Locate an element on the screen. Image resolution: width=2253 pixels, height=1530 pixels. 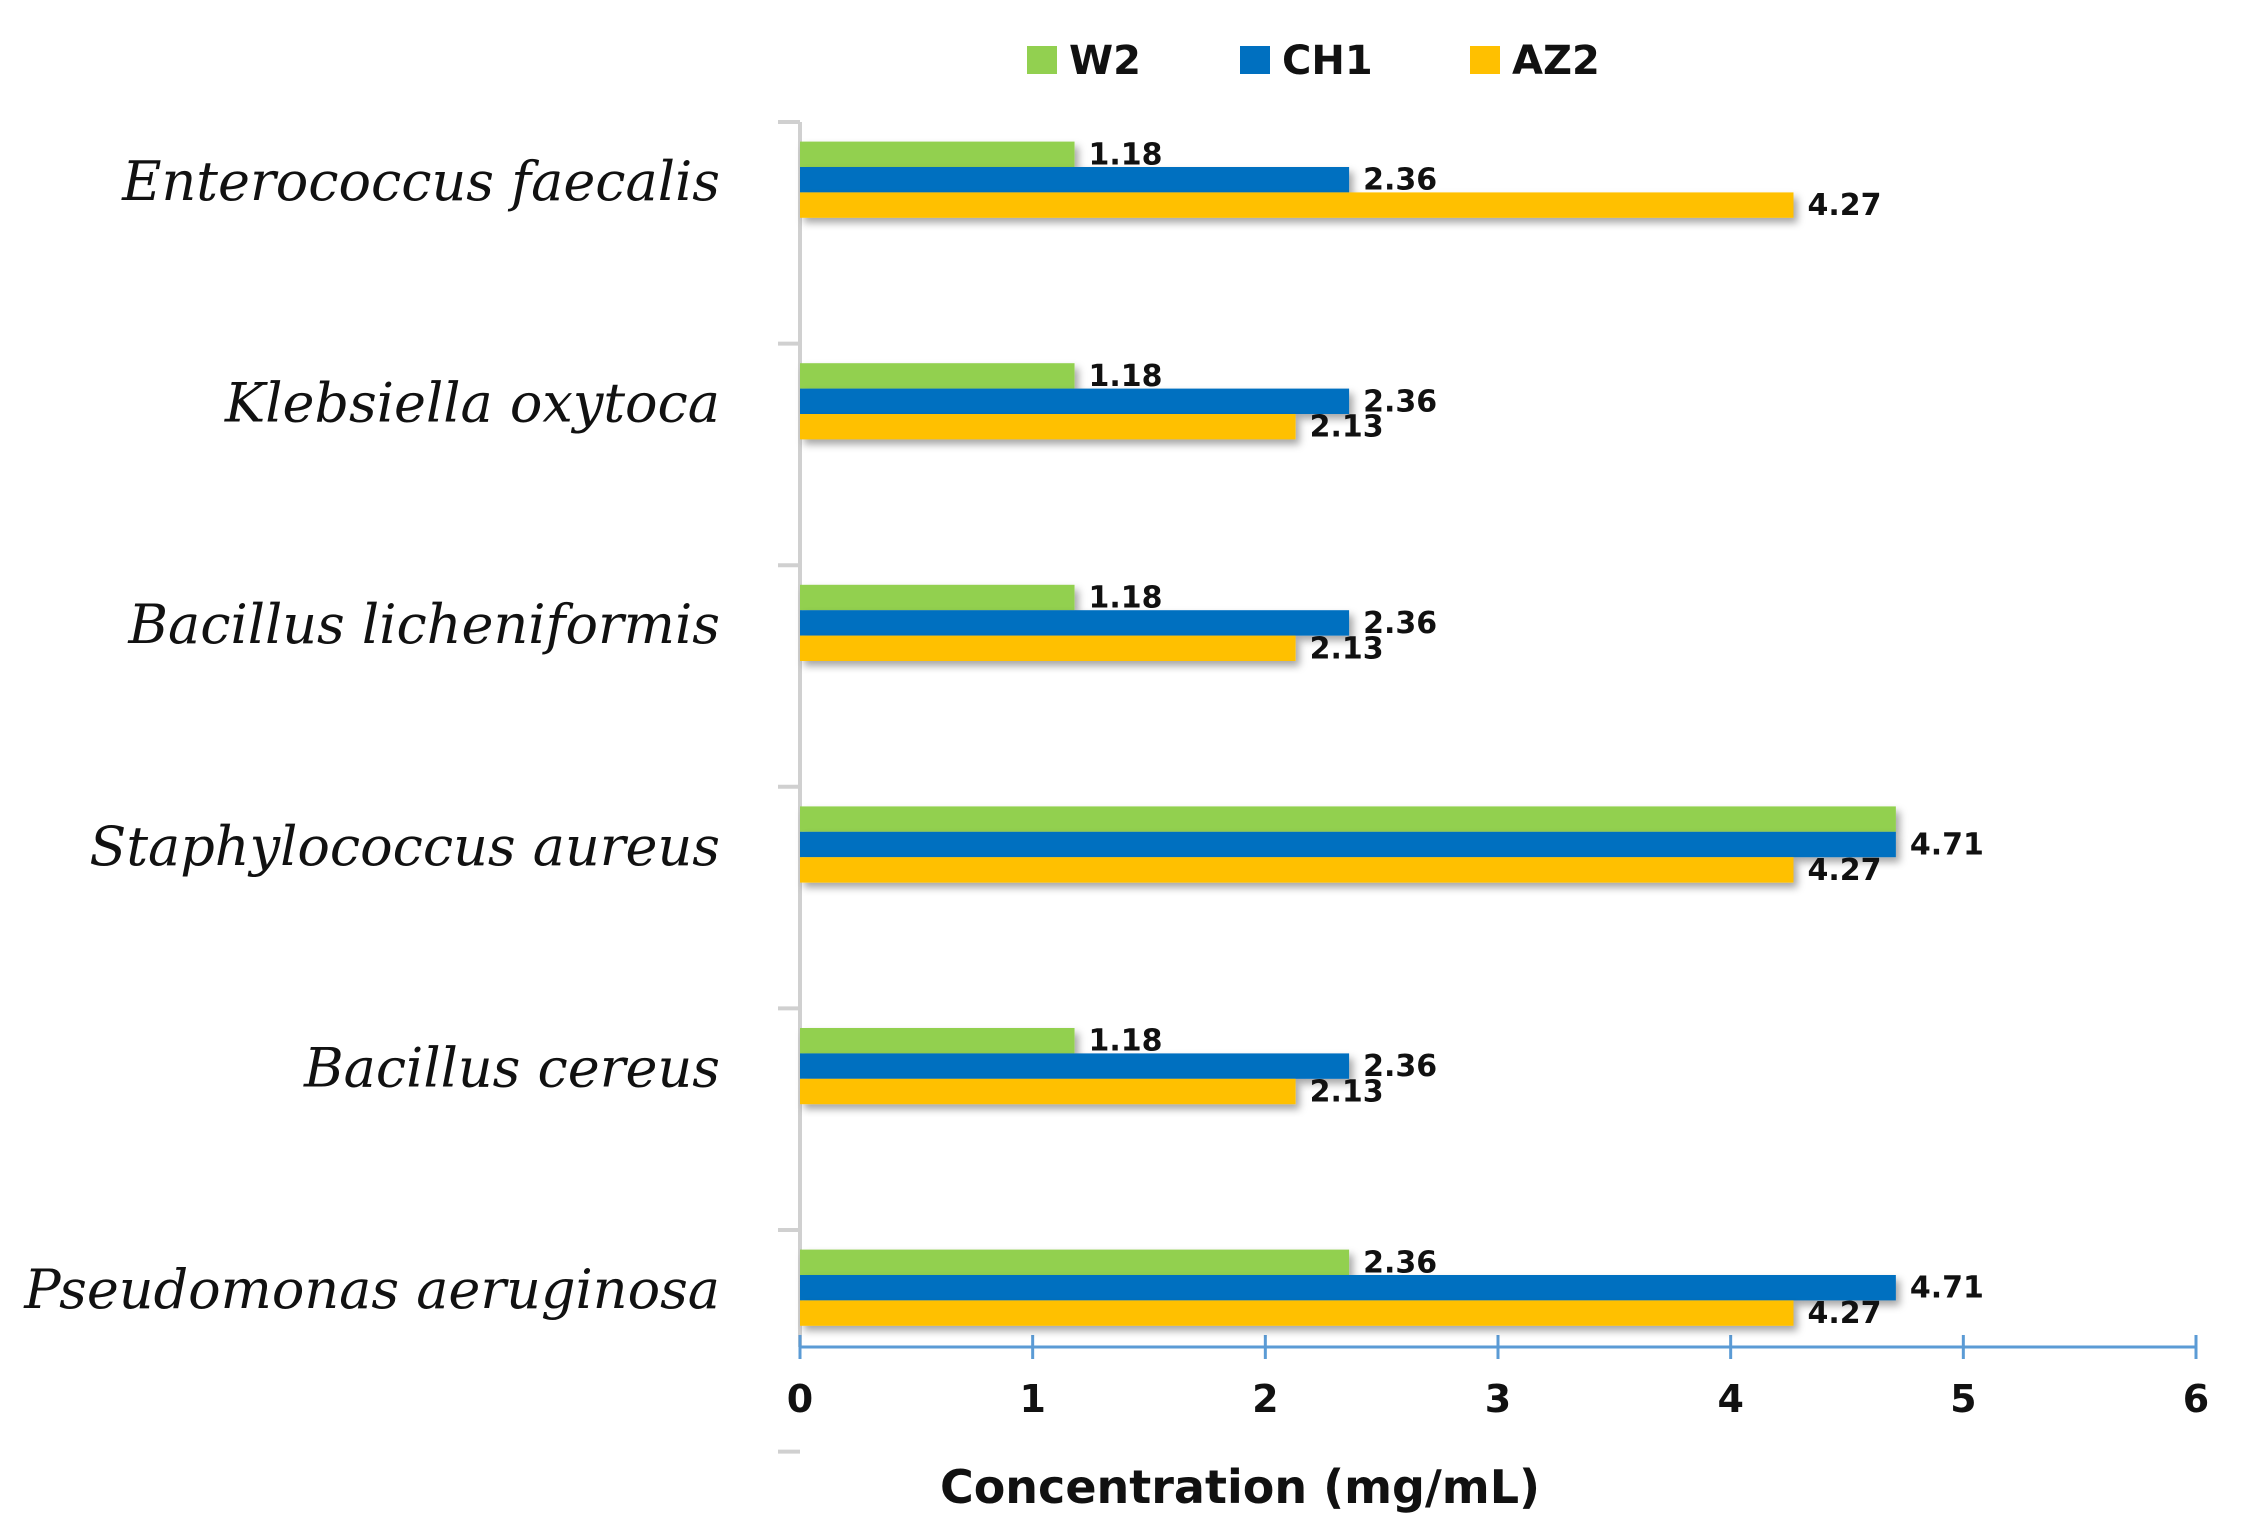
data-label-w2-bacillus-licheniformis: 1.18 is located at coordinates (1126, 598).